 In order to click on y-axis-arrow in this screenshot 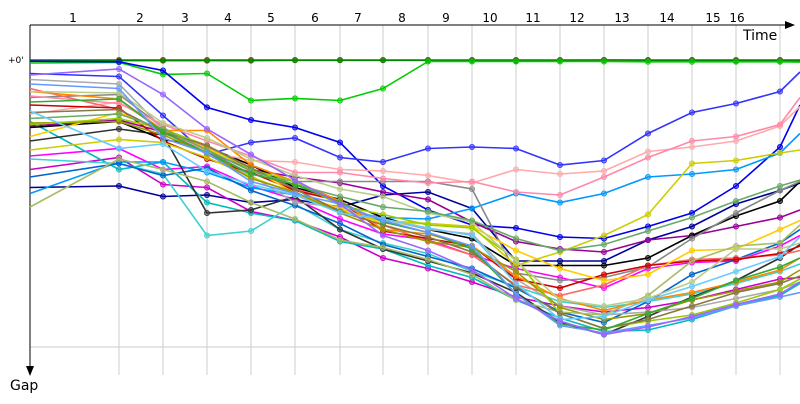, I will do `click(30, 371)`.